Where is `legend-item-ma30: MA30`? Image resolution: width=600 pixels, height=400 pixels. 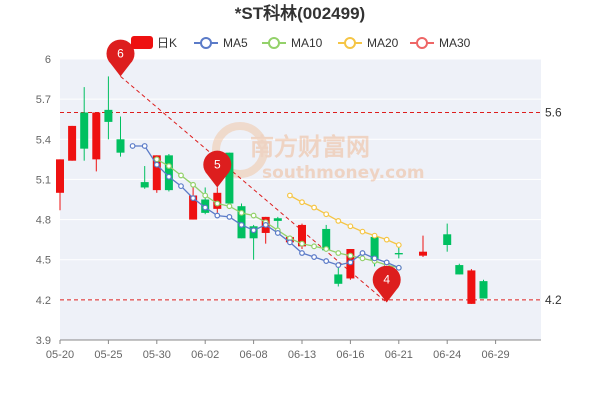
legend-item-ma30: MA30 is located at coordinates (440, 43).